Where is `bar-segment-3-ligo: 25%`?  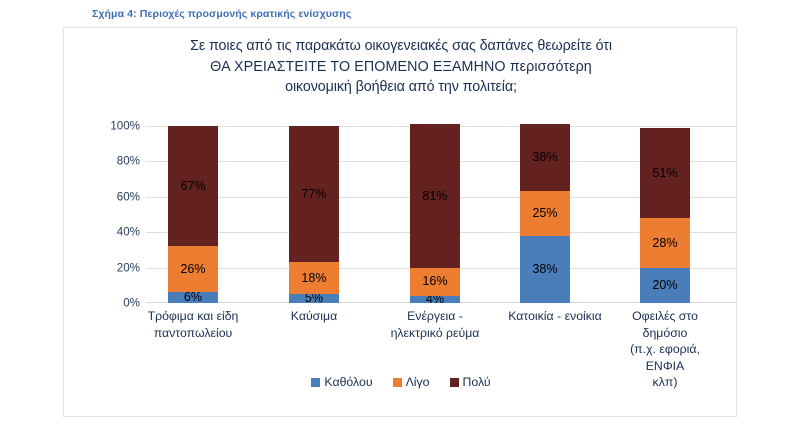
bar-segment-3-ligo: 25% is located at coordinates (545, 213).